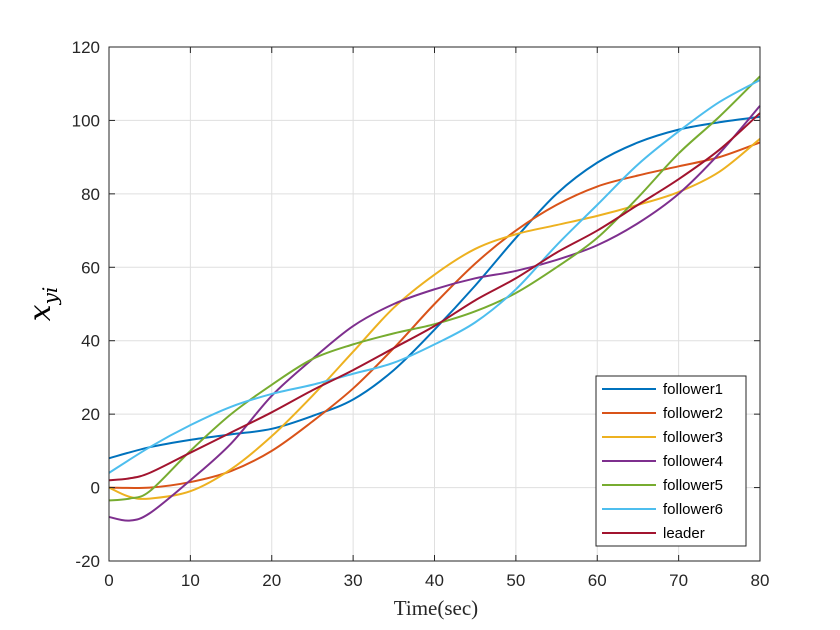 This screenshot has height=630, width=840. What do you see at coordinates (86, 120) in the screenshot?
I see `y-tick-label: 100` at bounding box center [86, 120].